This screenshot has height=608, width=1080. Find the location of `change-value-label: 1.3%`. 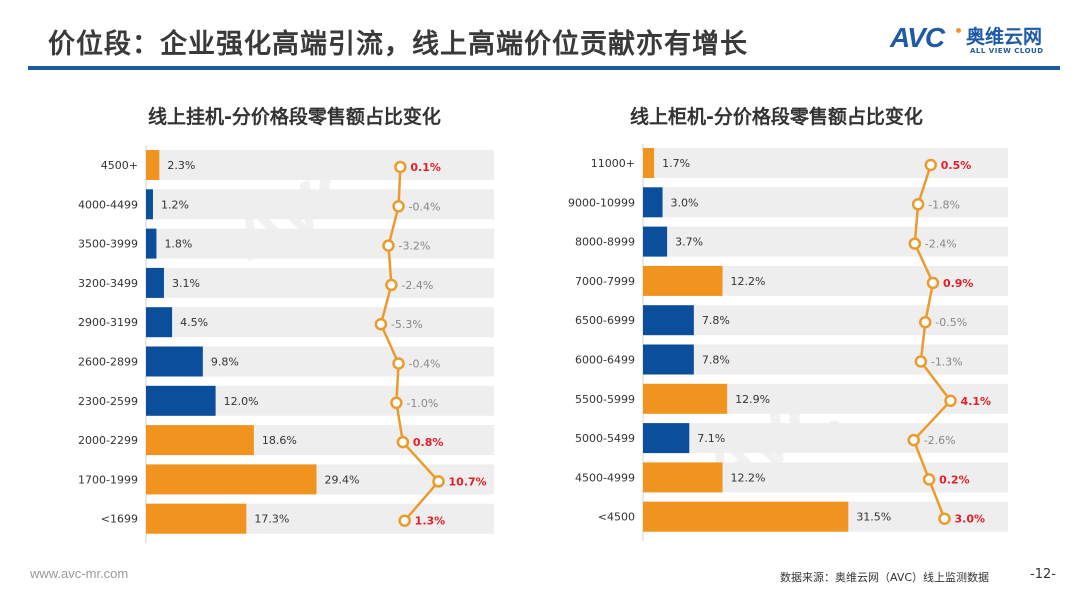

change-value-label: 1.3% is located at coordinates (430, 521).